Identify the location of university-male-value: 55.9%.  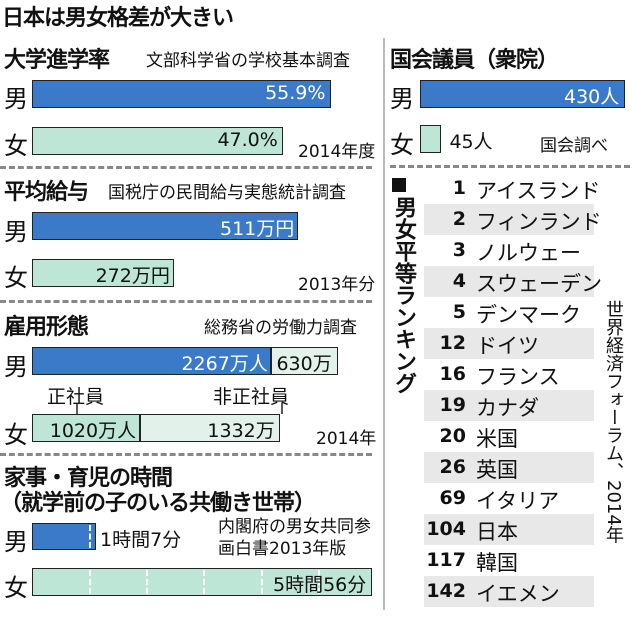
(295, 93).